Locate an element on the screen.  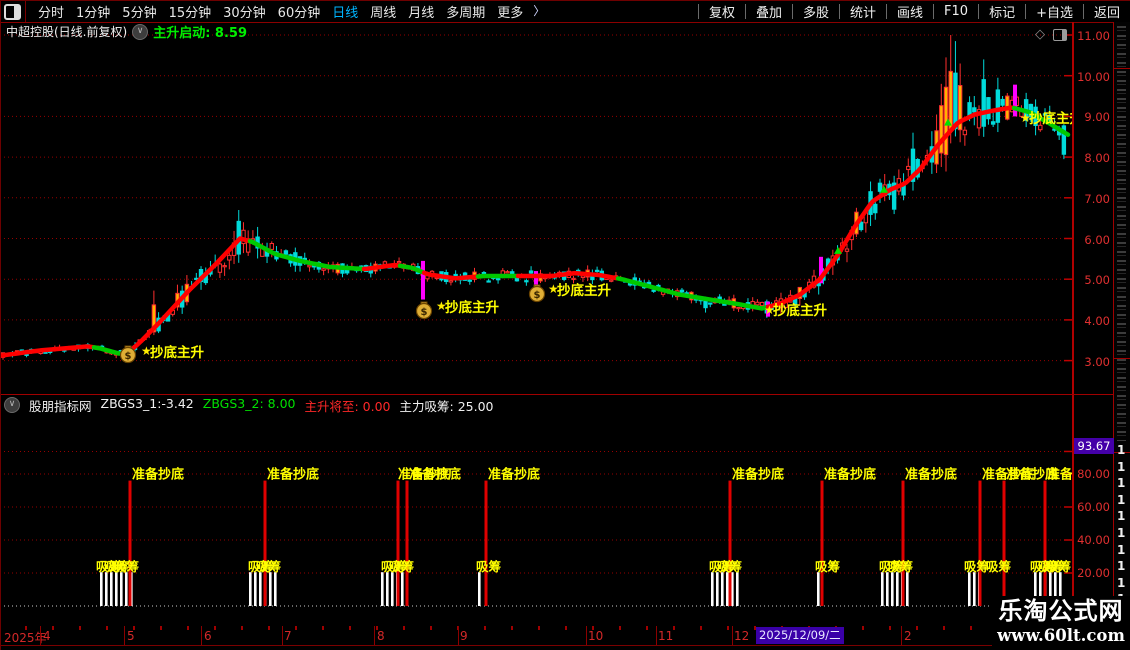
layout-pane-icon is located at coordinates (12, 11).